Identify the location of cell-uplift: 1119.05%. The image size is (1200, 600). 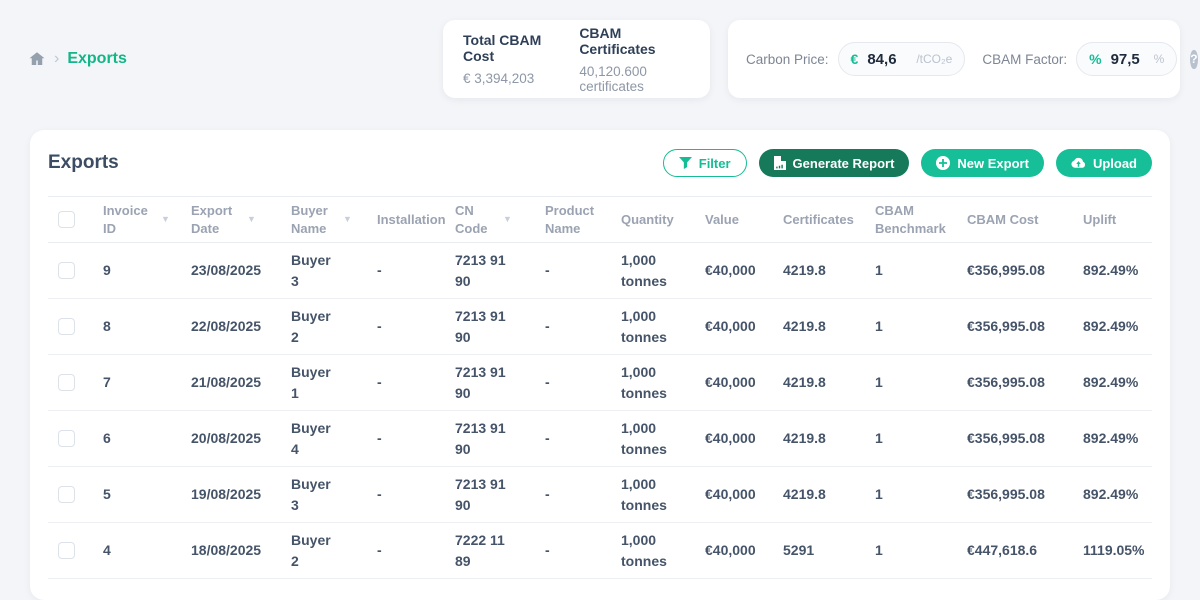
(1117, 550).